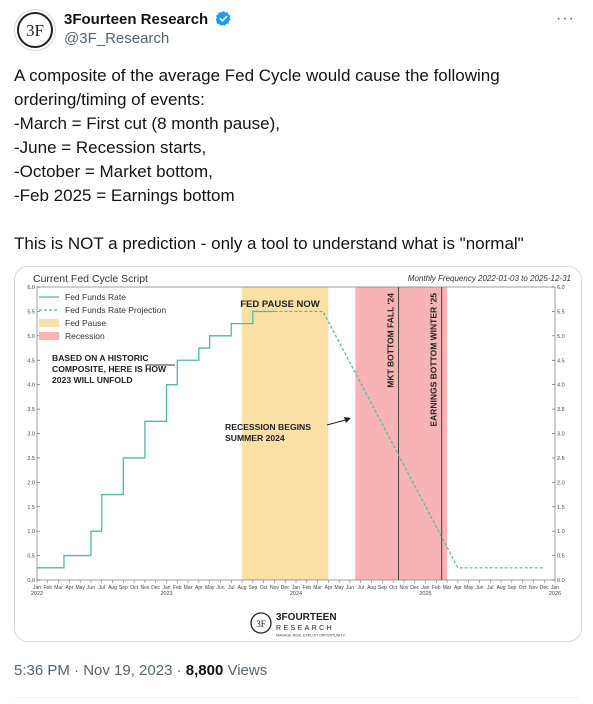 This screenshot has height=704, width=593. What do you see at coordinates (561, 435) in the screenshot?
I see `y-tick-label-right: 3.0` at bounding box center [561, 435].